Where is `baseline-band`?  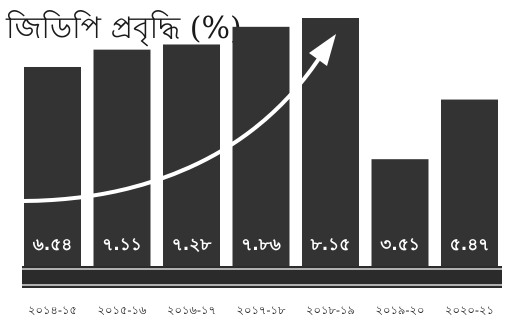 baseline-band is located at coordinates (262, 277).